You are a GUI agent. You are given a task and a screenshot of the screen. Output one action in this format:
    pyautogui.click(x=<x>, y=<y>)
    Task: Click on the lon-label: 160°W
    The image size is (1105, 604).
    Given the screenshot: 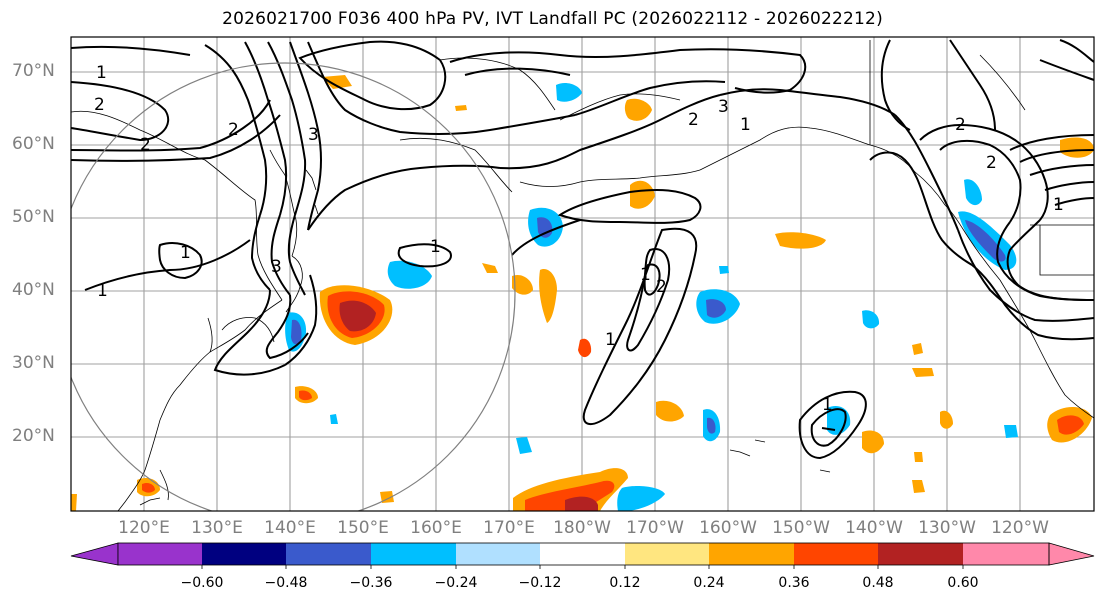 What is the action you would take?
    pyautogui.click(x=728, y=528)
    